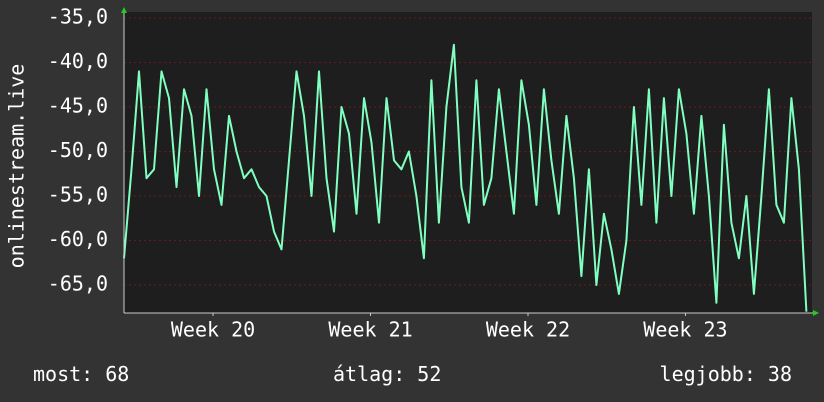  Describe the element at coordinates (63, 374) in the screenshot. I see `stat-label: most:` at that location.